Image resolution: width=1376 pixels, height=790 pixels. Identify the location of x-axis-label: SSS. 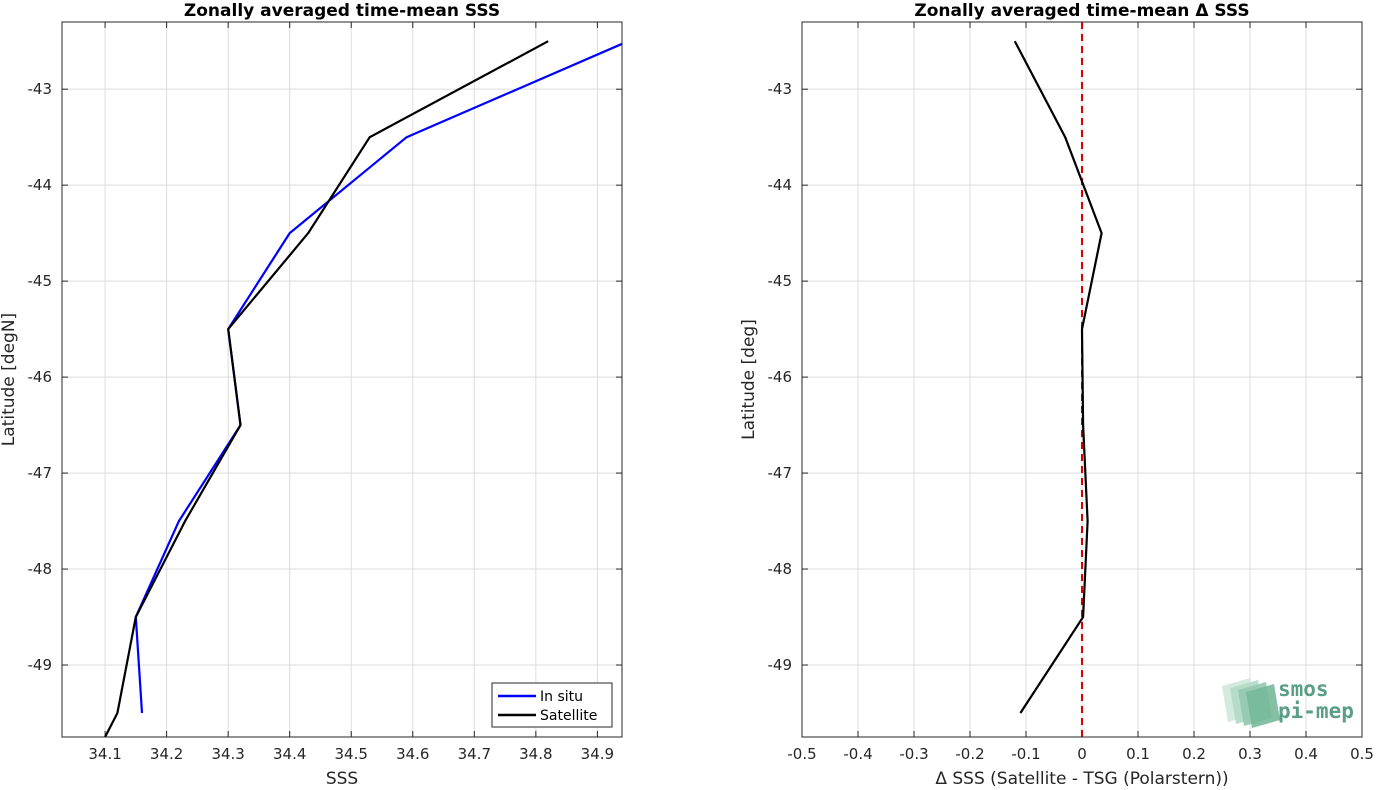
(342, 779).